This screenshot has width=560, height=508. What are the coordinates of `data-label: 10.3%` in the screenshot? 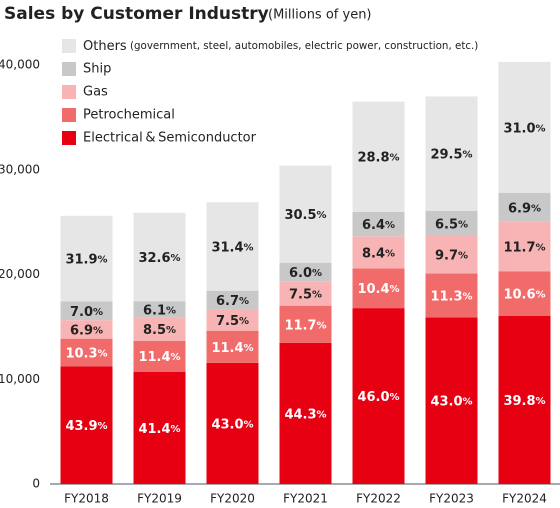 It's located at (86, 353).